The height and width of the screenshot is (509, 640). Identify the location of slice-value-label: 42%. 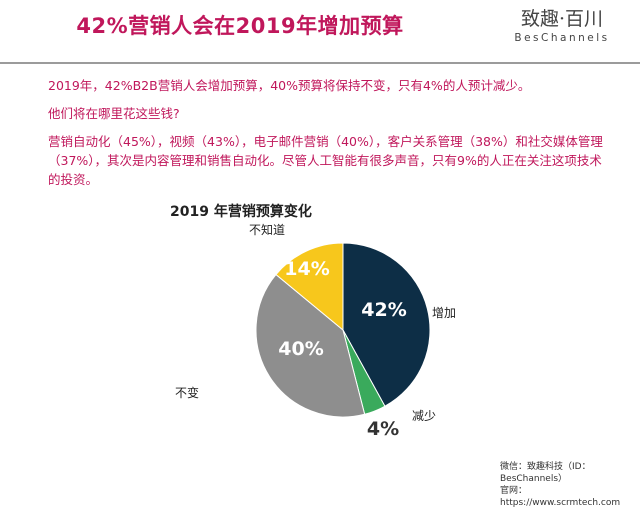
(383, 310).